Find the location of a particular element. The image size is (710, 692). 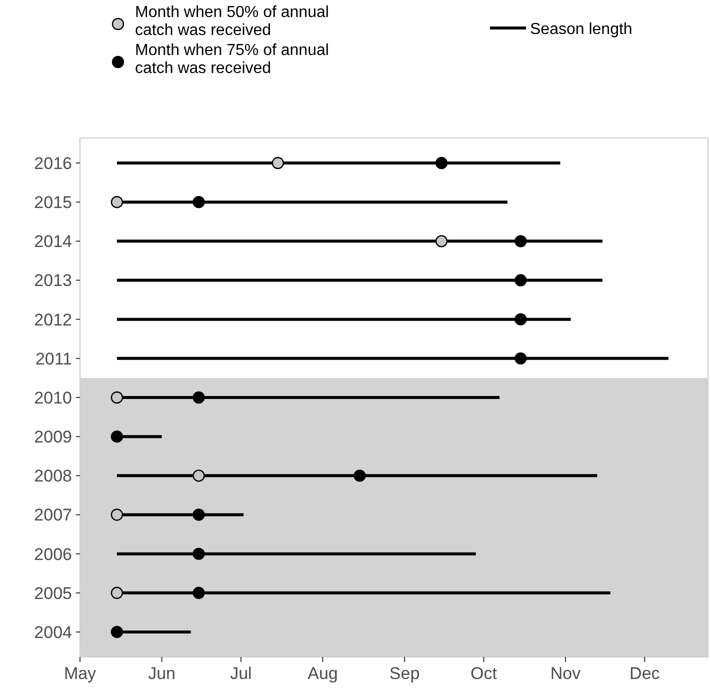

x-tick-label: Jun is located at coordinates (162, 673).